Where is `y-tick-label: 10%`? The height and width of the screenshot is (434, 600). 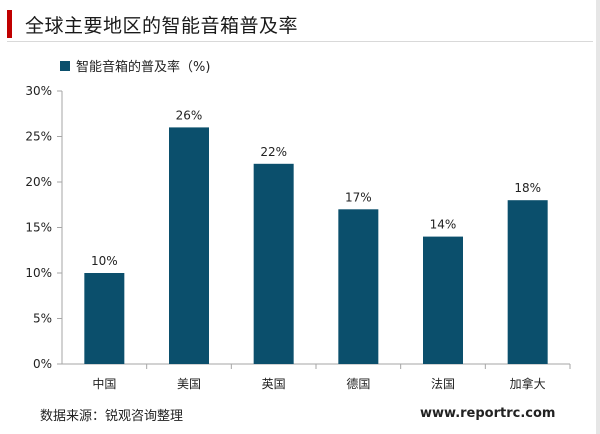 y-tick-label: 10% is located at coordinates (38, 273).